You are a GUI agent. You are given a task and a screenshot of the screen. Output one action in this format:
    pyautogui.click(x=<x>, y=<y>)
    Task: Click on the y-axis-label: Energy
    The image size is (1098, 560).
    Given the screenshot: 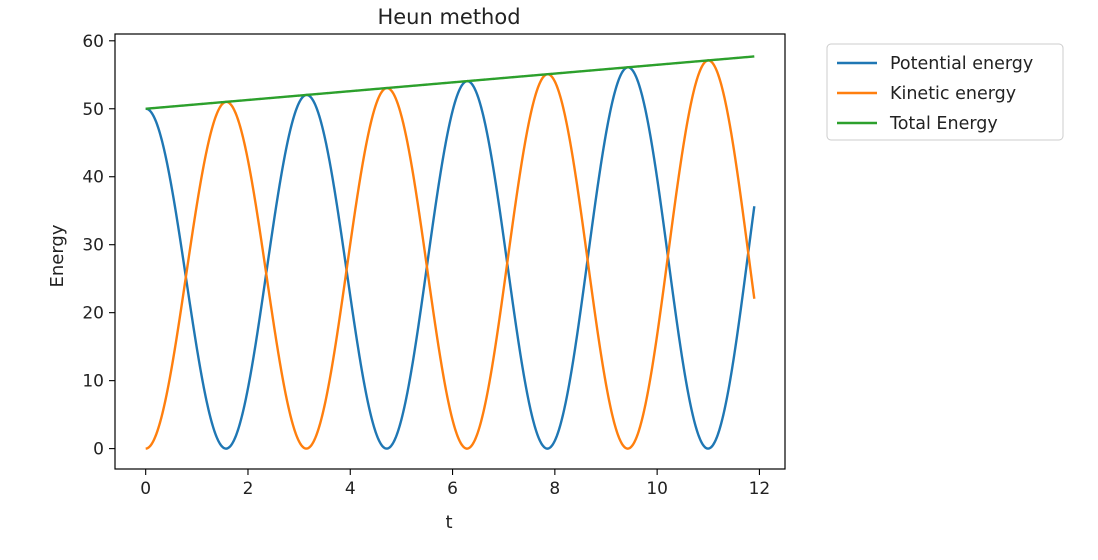 What is the action you would take?
    pyautogui.click(x=57, y=255)
    